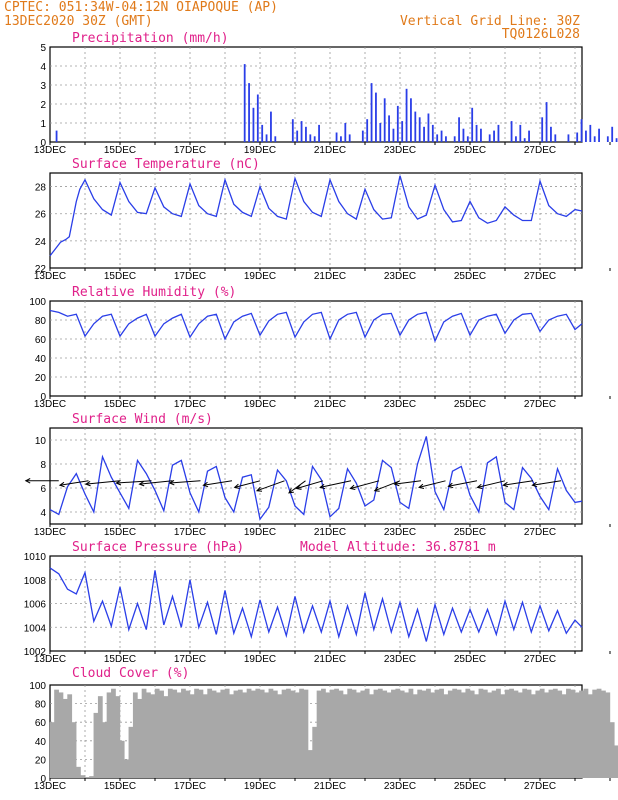 The height and width of the screenshot is (800, 618). I want to click on y-tick-label: 1, so click(43, 124).